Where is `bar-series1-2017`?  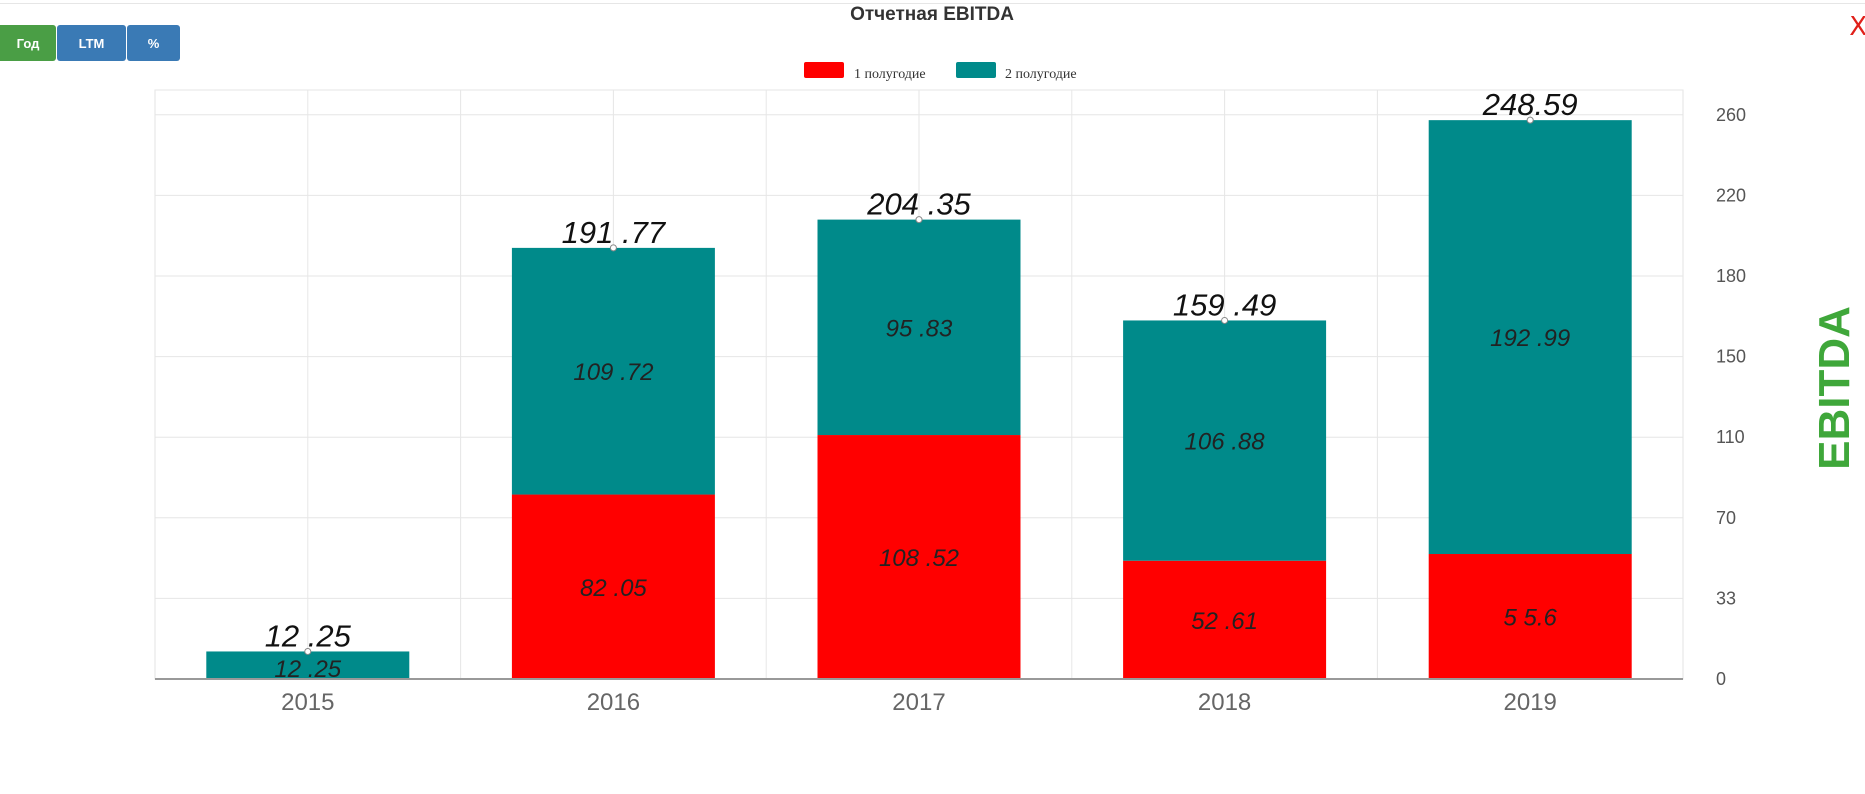 bar-series1-2017 is located at coordinates (919, 557).